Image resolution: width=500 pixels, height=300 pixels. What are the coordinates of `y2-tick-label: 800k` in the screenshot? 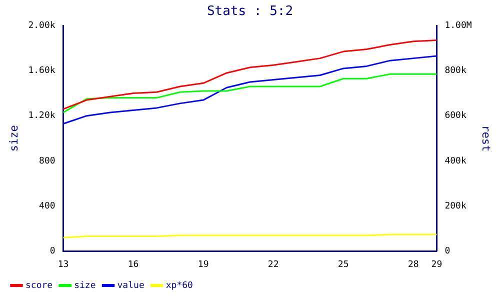 It's located at (455, 71).